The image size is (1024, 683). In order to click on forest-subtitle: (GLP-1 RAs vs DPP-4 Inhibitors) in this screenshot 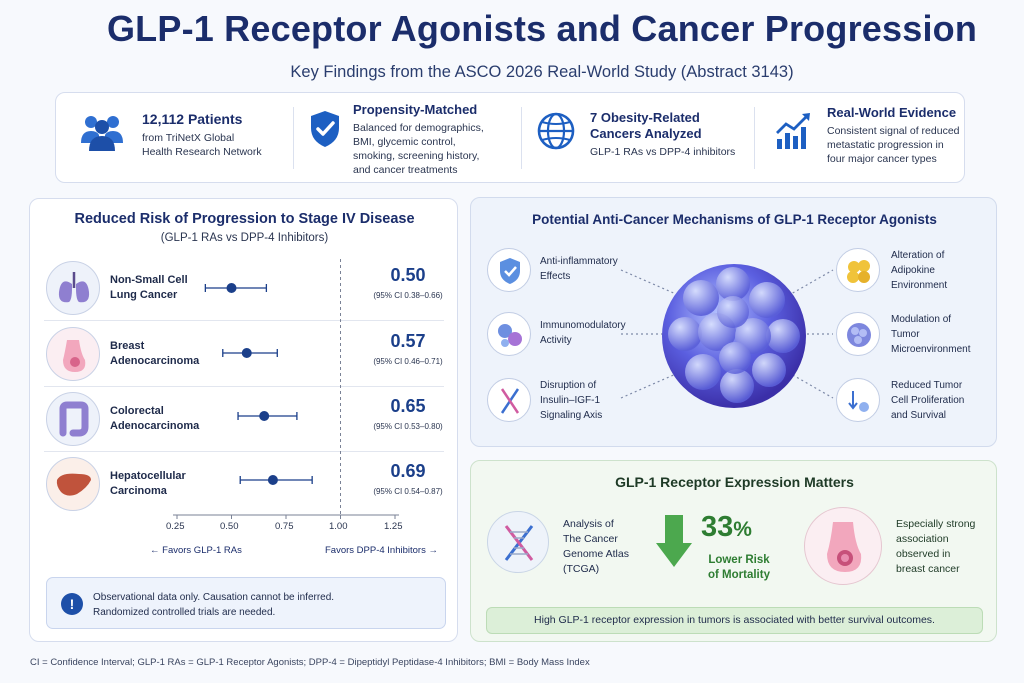, I will do `click(244, 238)`.